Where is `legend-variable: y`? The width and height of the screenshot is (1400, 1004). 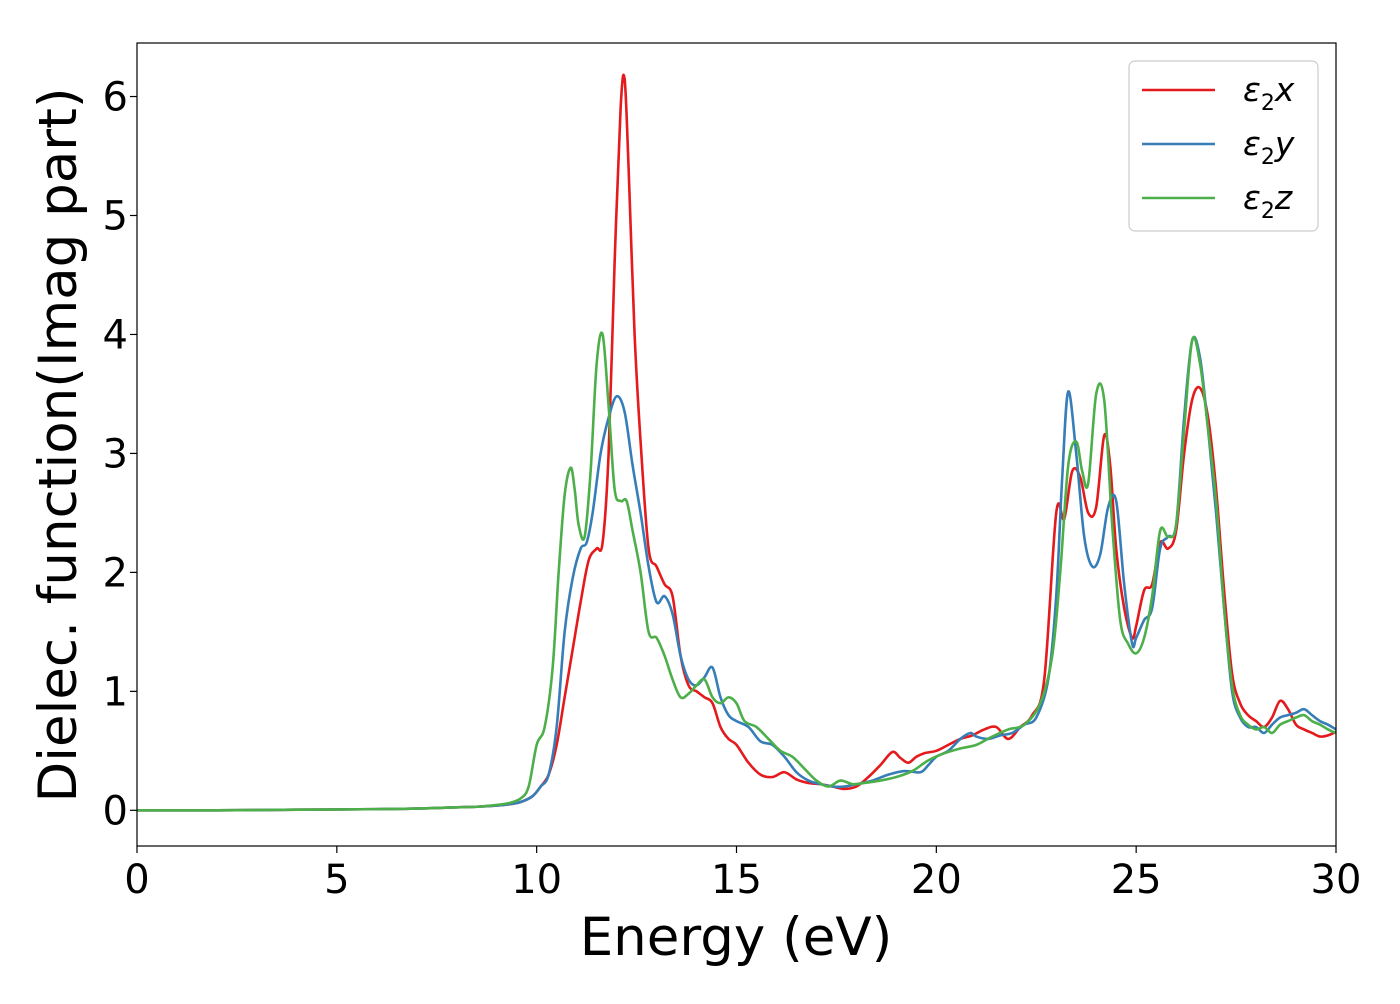 legend-variable: y is located at coordinates (1284, 143).